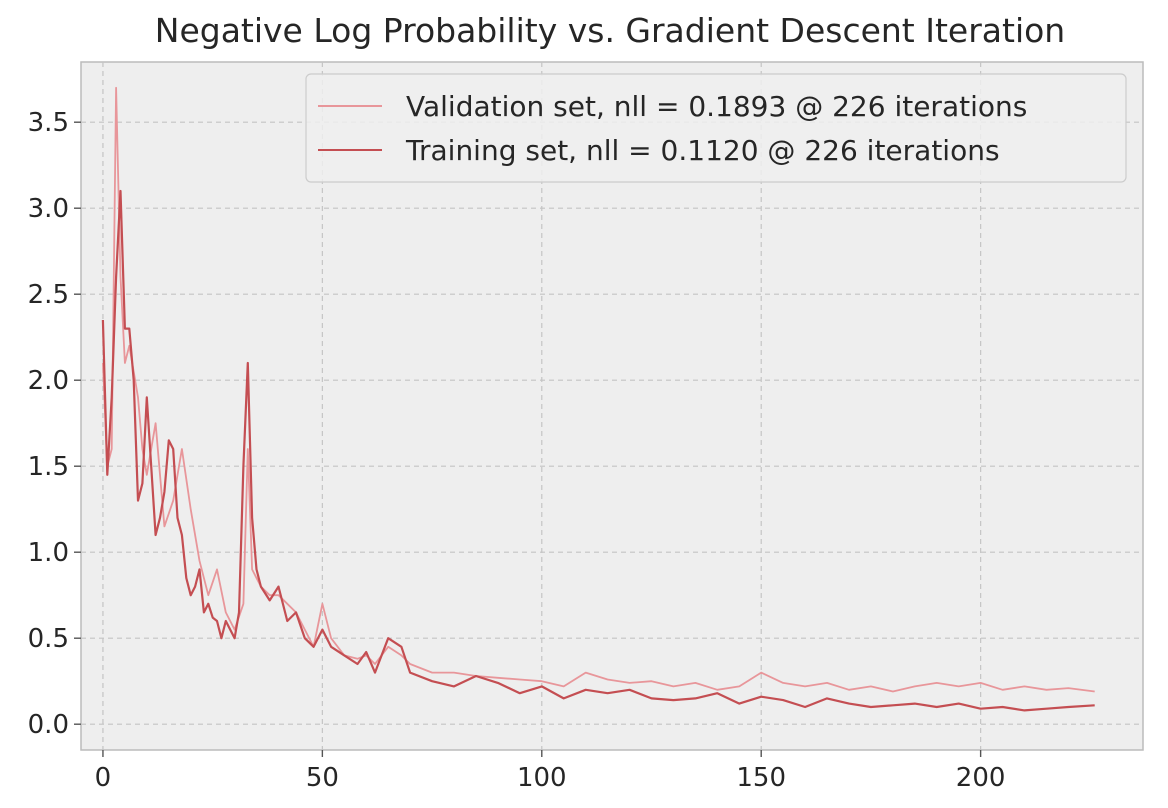 The height and width of the screenshot is (808, 1168). Describe the element at coordinates (103, 778) in the screenshot. I see `x-tick-label: 0` at that location.